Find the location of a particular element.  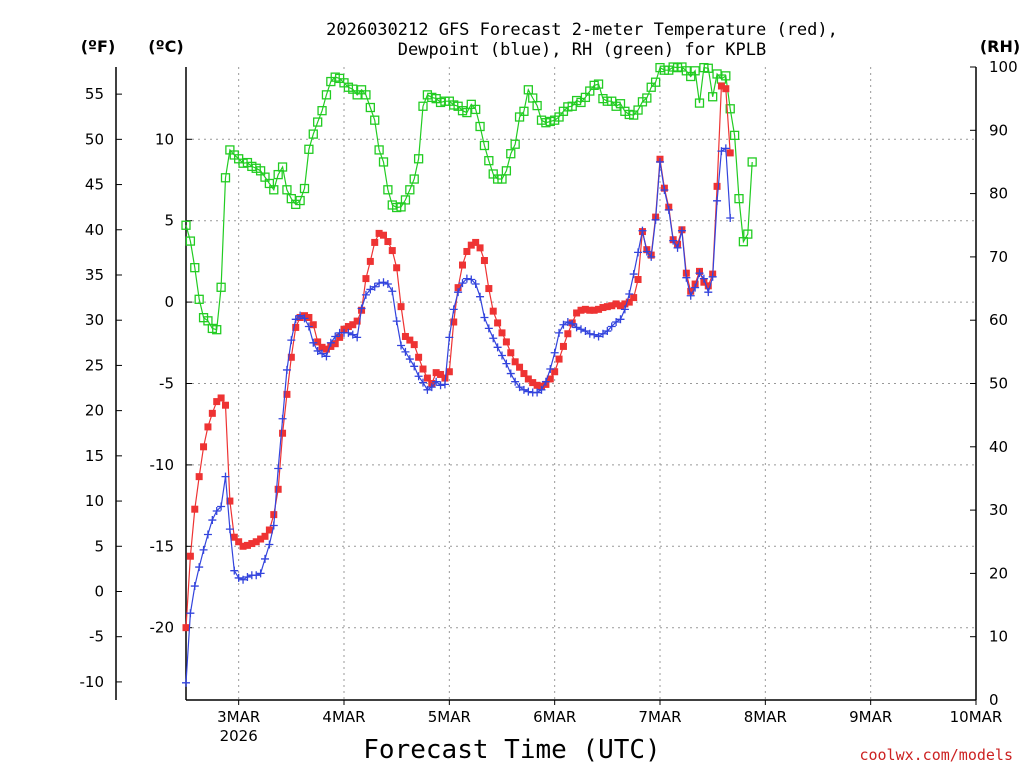

rh-tick-label: 80 is located at coordinates (998, 194).